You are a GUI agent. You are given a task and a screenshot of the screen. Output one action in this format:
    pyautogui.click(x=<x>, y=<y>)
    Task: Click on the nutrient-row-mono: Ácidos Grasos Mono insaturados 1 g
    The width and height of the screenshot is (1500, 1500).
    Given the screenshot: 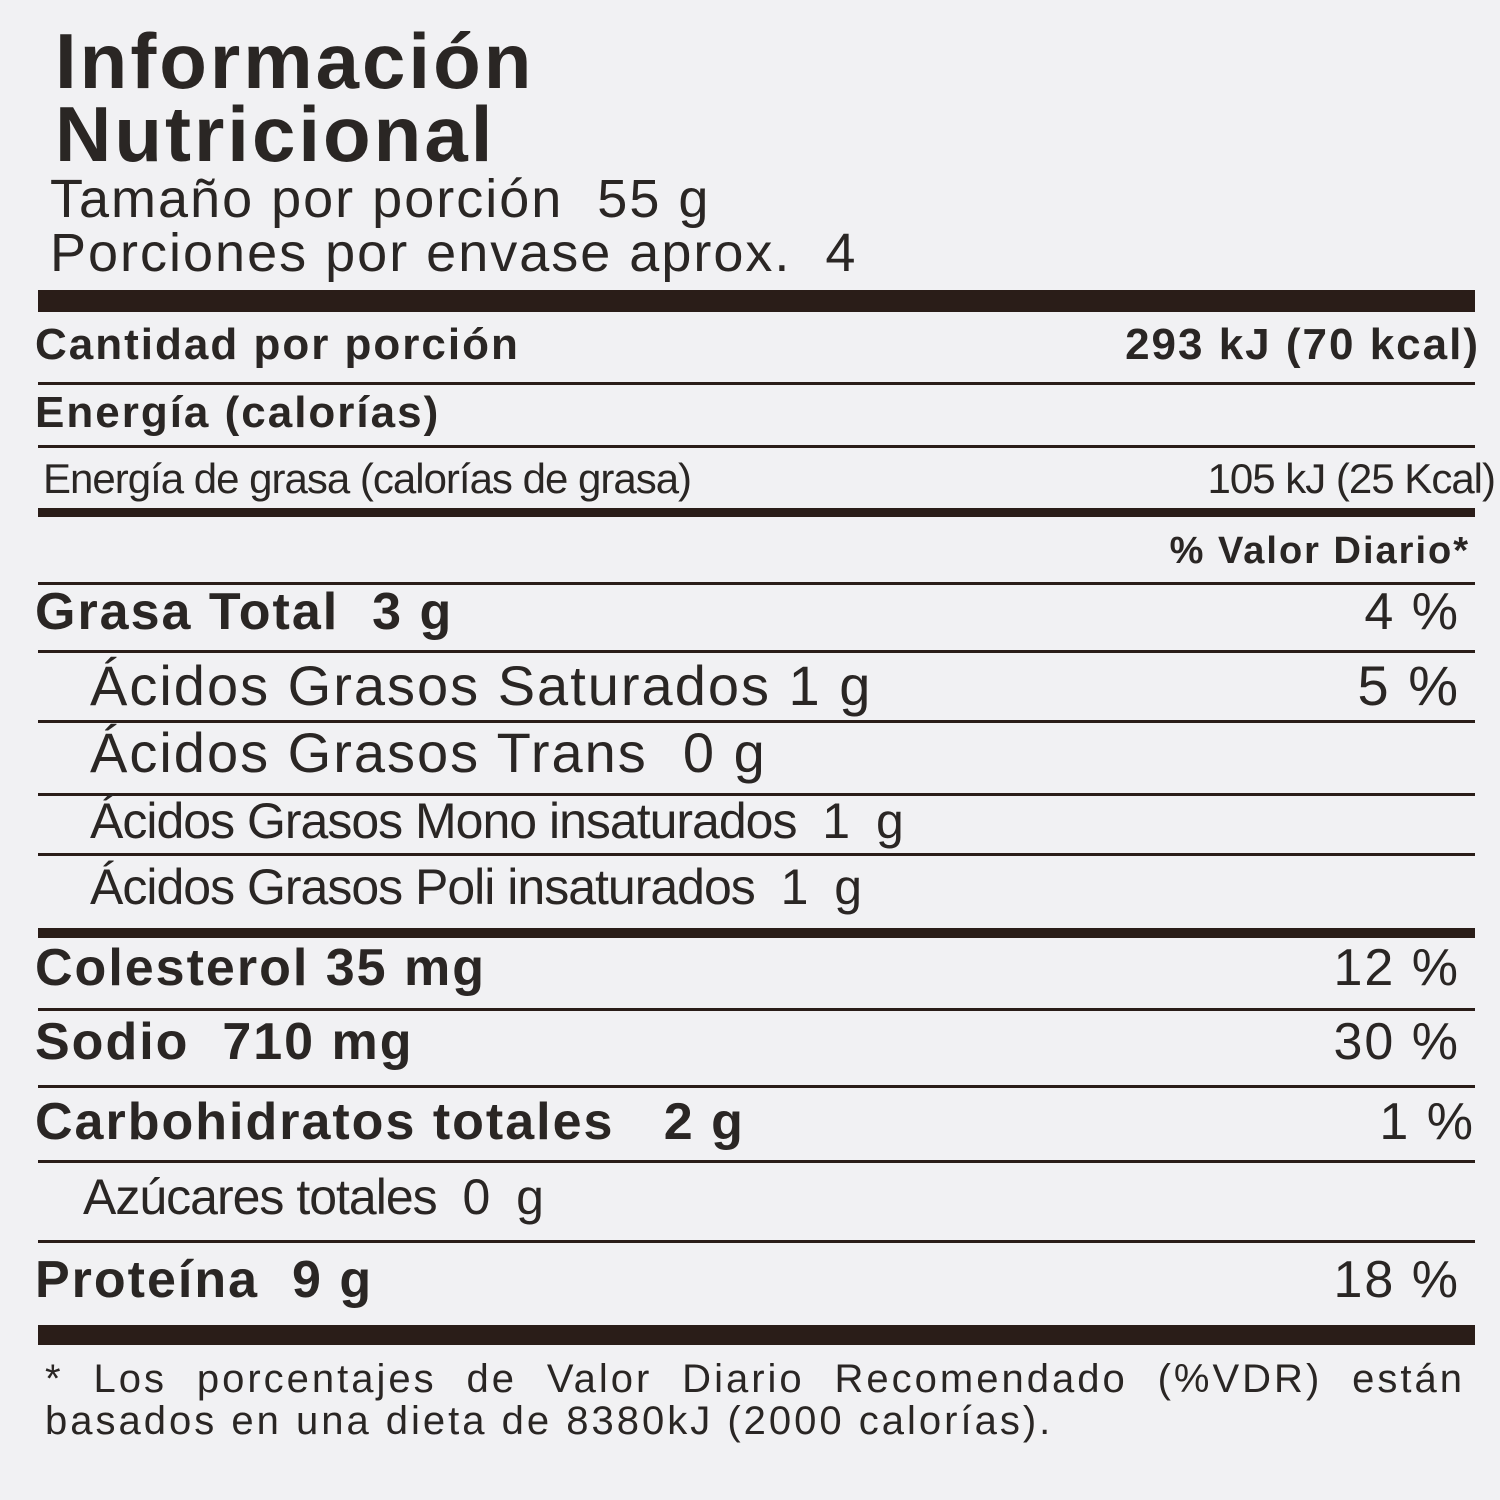 What is the action you would take?
    pyautogui.click(x=747, y=821)
    